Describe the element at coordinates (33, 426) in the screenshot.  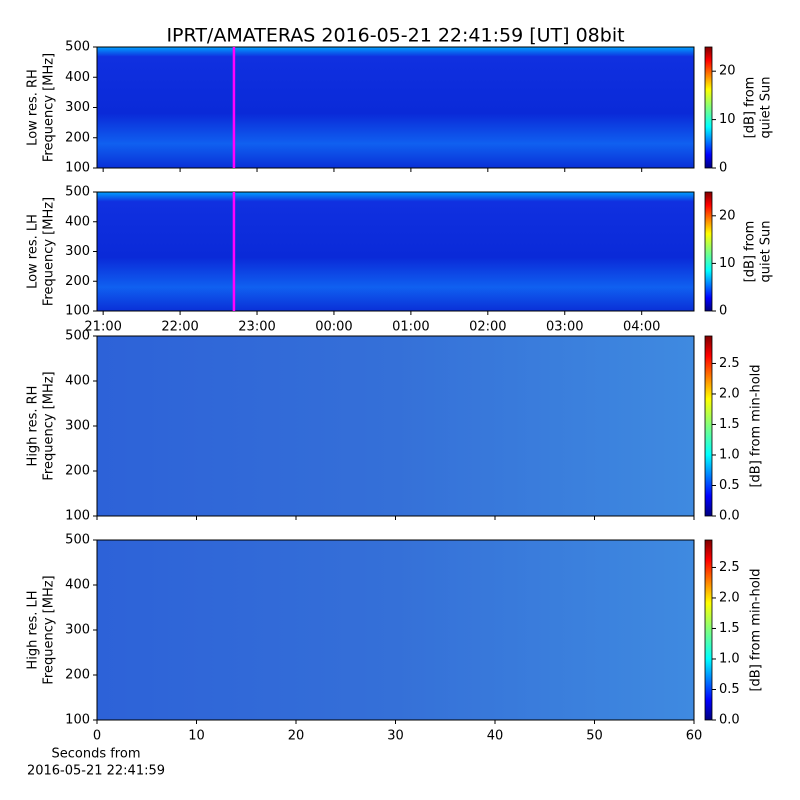
I see `y-axis-label: High res. RH` at that location.